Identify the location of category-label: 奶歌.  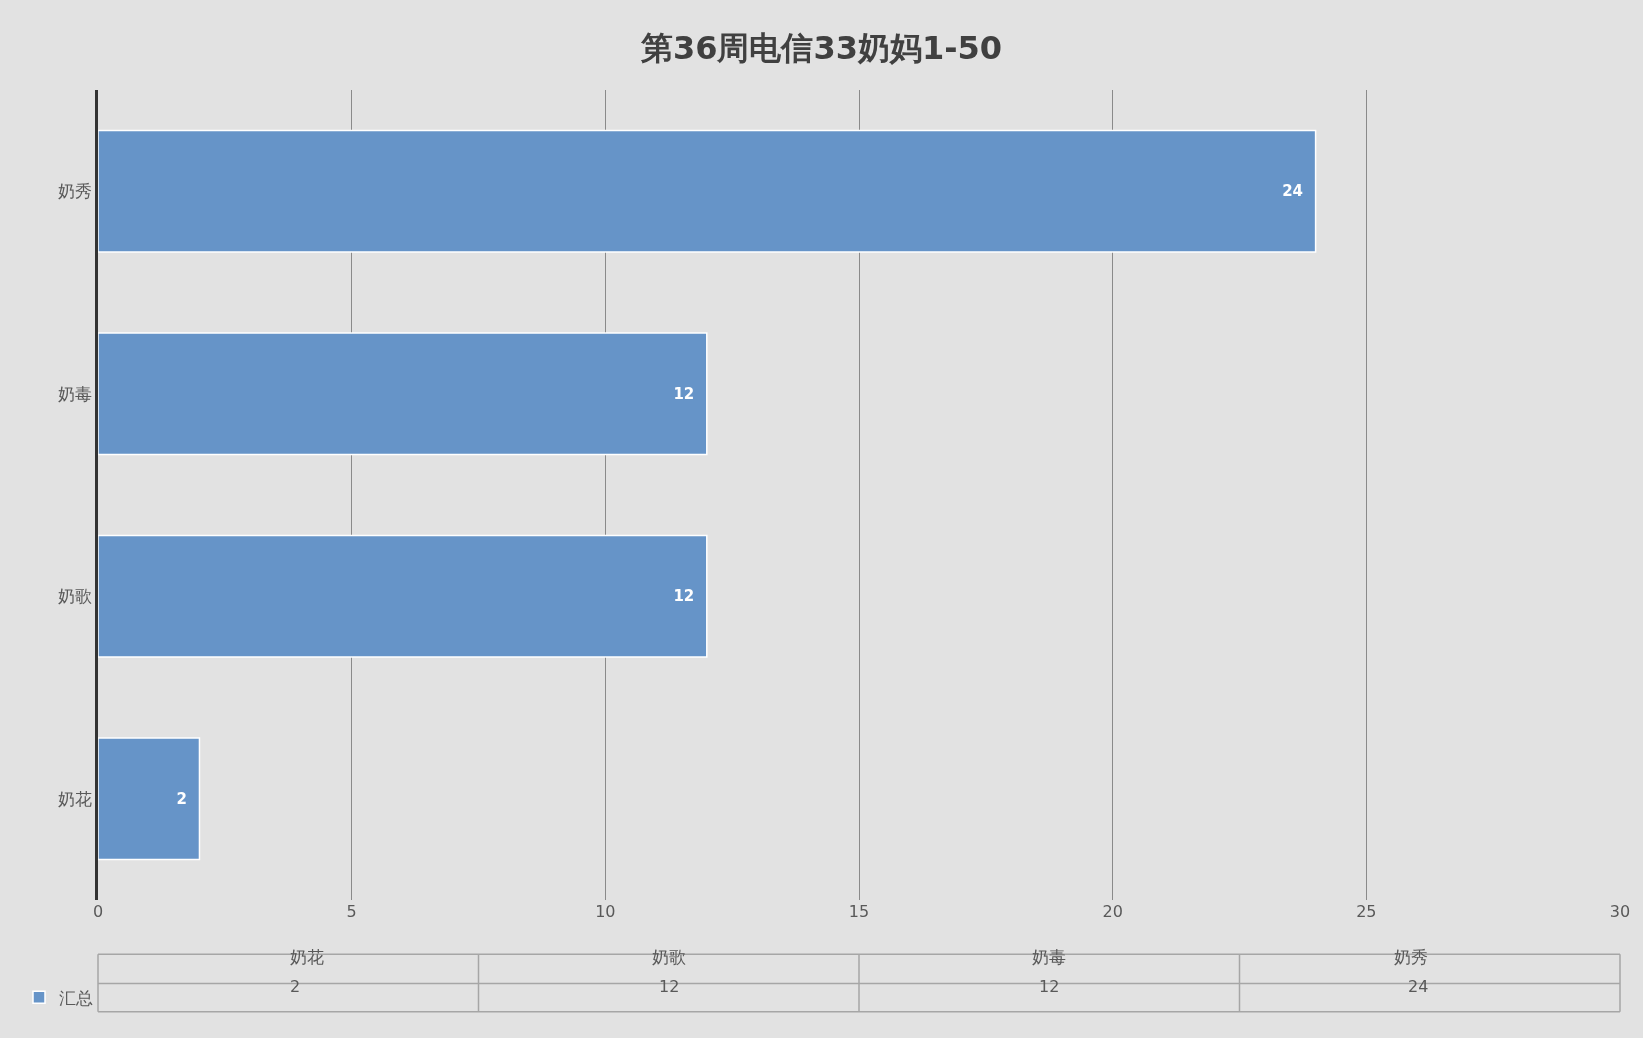
(669, 957).